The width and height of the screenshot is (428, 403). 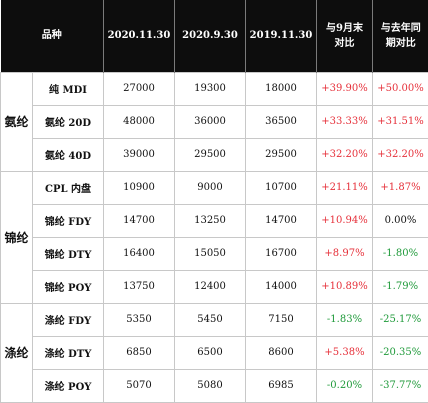 What do you see at coordinates (210, 352) in the screenshot?
I see `price-2020-9-30-cell: 6500` at bounding box center [210, 352].